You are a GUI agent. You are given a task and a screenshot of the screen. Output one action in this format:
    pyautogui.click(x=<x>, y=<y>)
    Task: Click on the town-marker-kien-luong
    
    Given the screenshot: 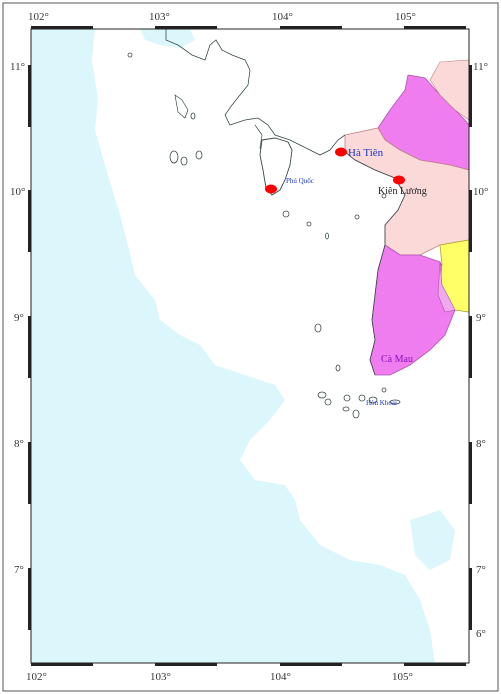 What is the action you would take?
    pyautogui.click(x=399, y=180)
    